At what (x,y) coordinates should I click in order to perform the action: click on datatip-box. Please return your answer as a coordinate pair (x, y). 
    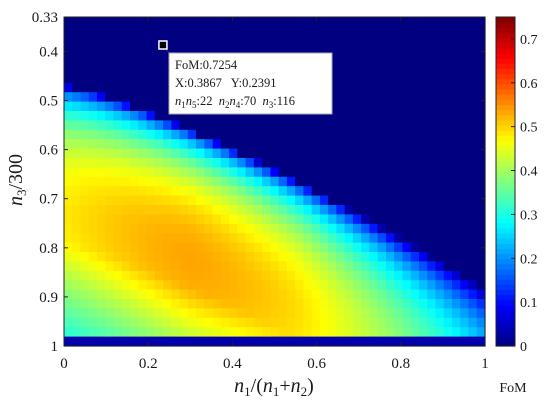
    Looking at the image, I should click on (250, 83).